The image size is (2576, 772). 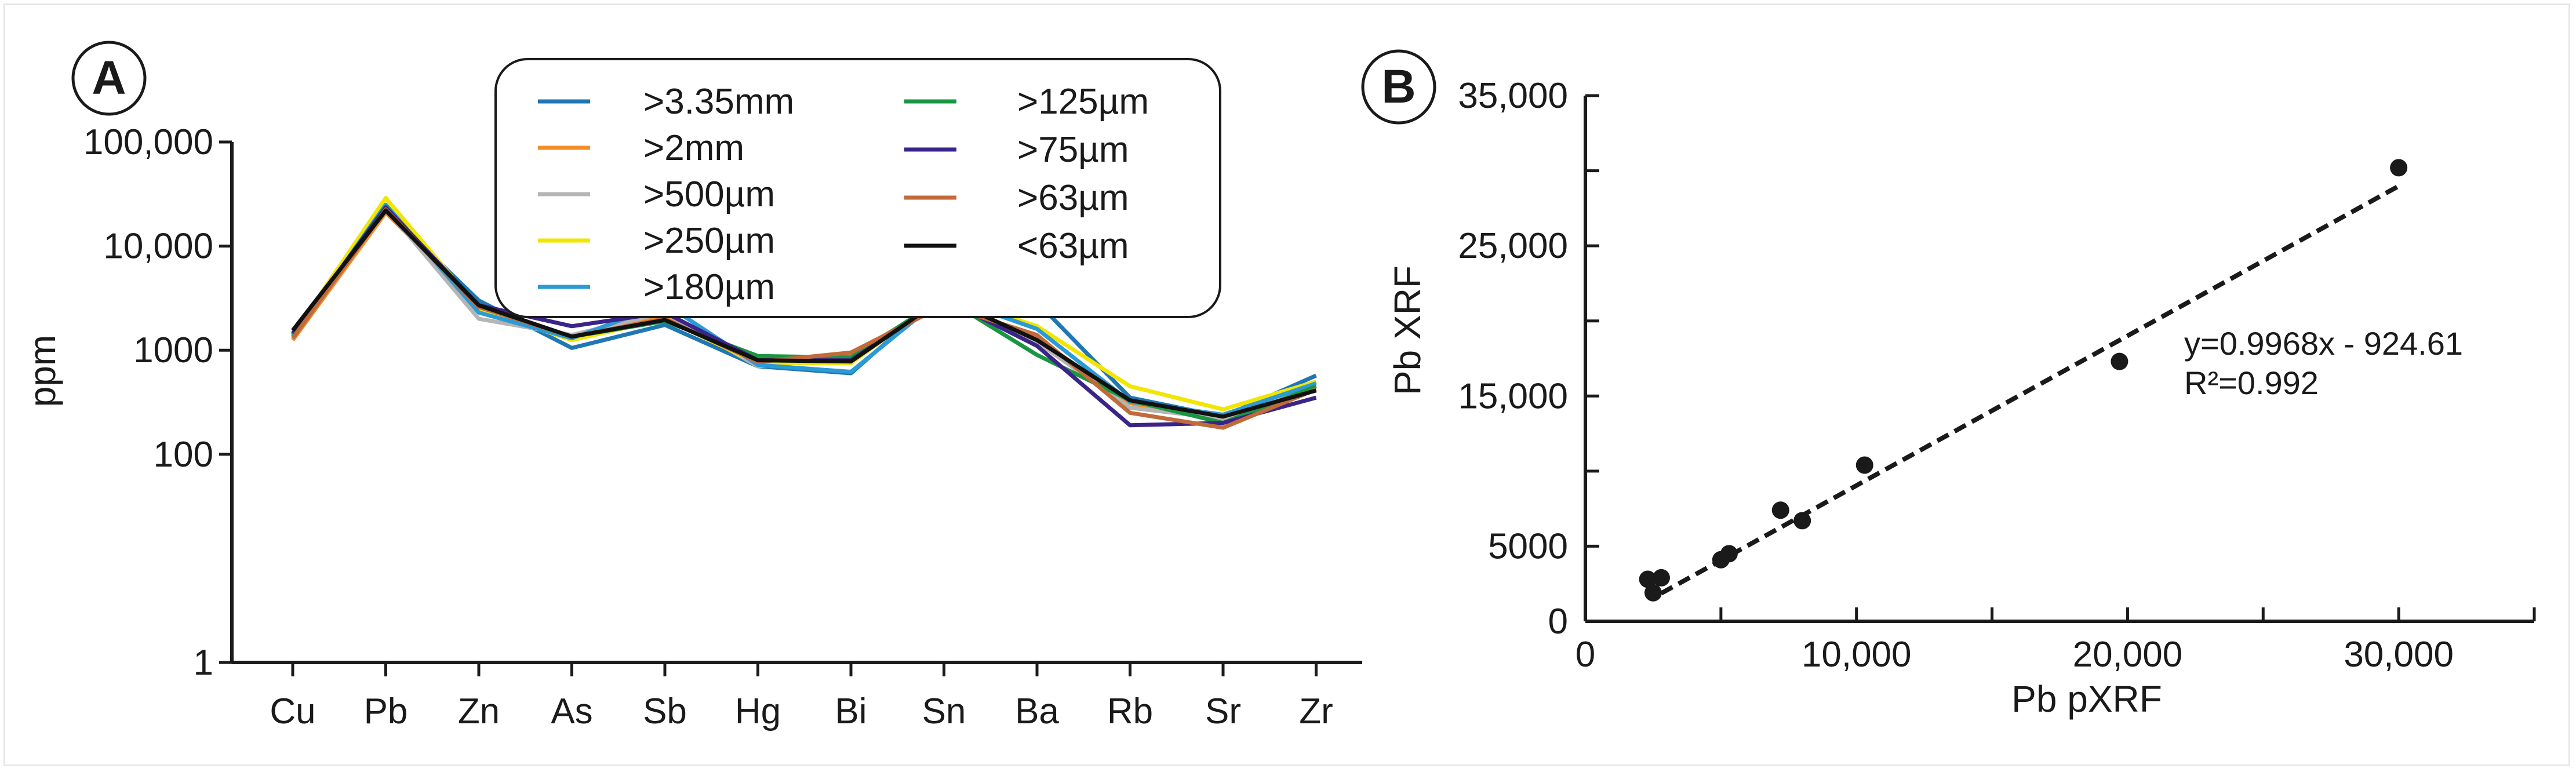 What do you see at coordinates (386, 711) in the screenshot?
I see `panel-a-category-label: Pb` at bounding box center [386, 711].